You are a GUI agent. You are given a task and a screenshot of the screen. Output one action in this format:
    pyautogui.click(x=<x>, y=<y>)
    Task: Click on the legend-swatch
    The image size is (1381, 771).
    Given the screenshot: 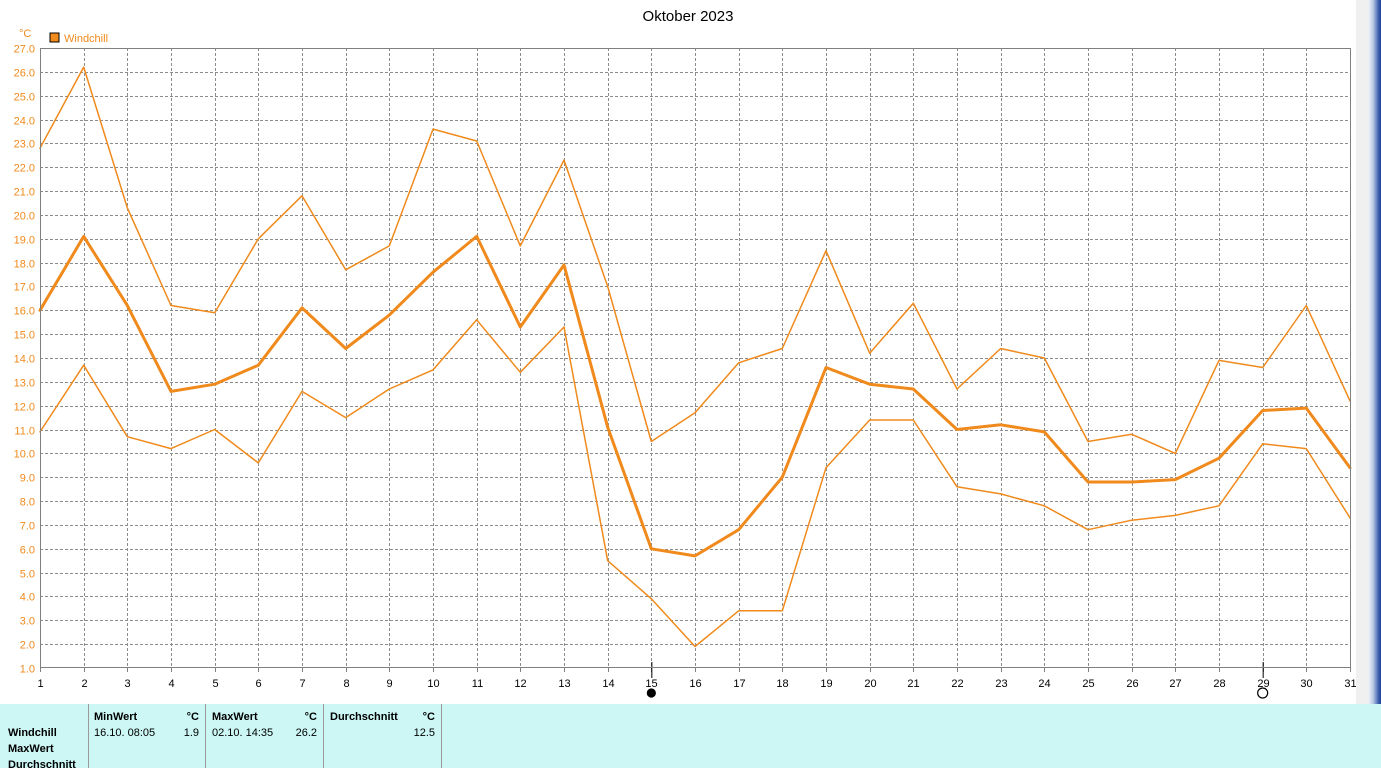 What is the action you would take?
    pyautogui.click(x=54, y=37)
    